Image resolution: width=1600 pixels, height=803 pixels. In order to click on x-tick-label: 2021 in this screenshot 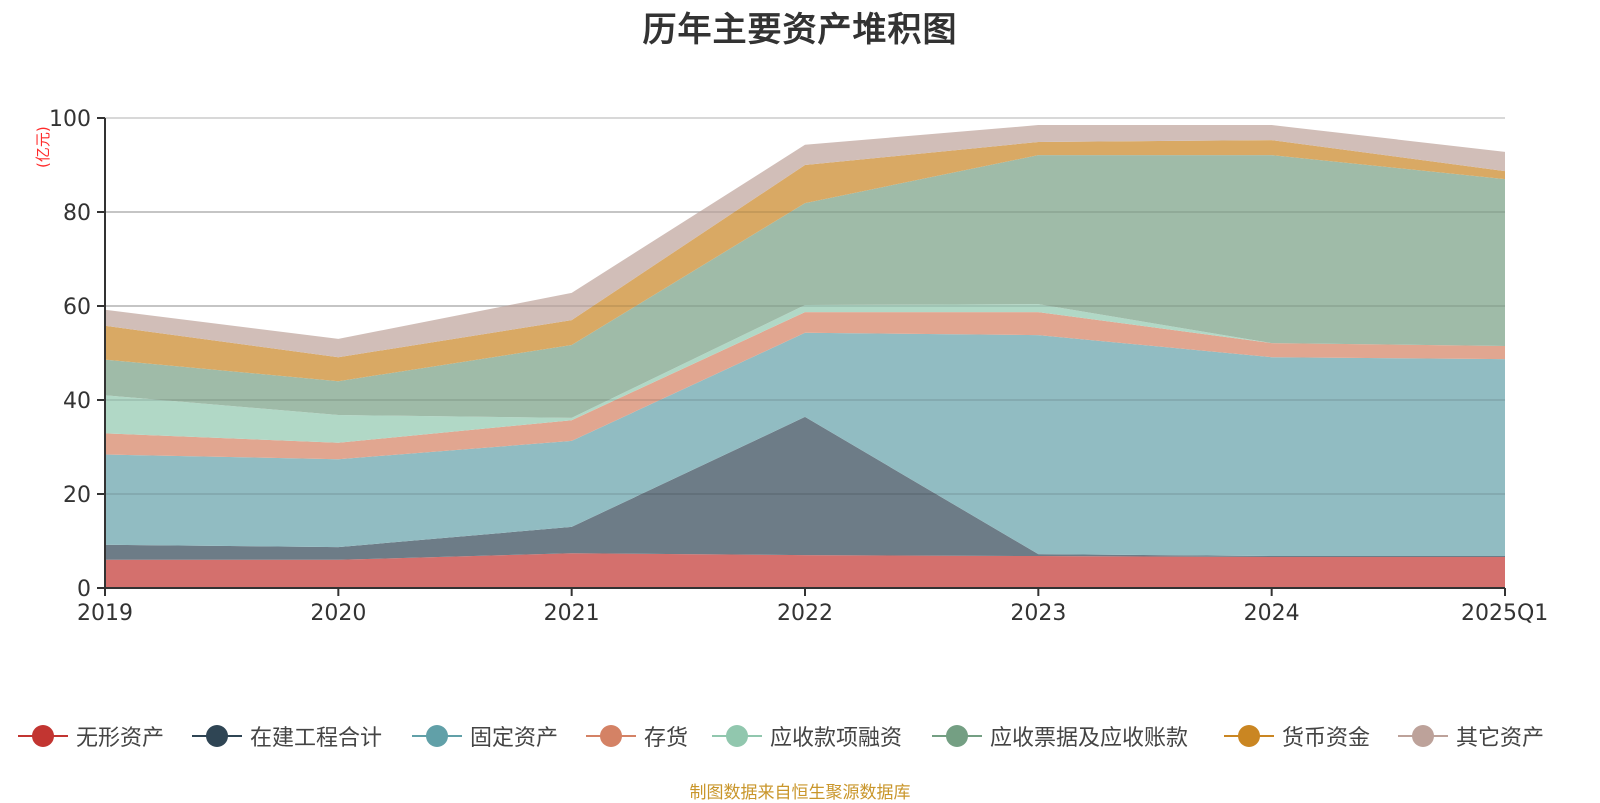, I will do `click(572, 613)`.